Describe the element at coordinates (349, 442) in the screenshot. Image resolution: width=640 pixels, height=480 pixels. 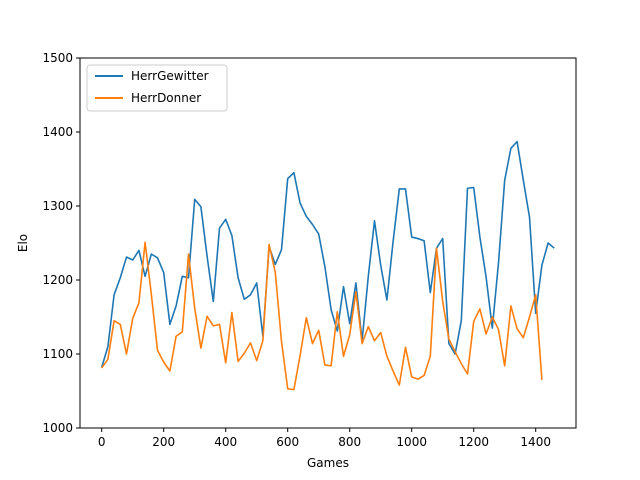
I see `x-tick-label: 800` at that location.